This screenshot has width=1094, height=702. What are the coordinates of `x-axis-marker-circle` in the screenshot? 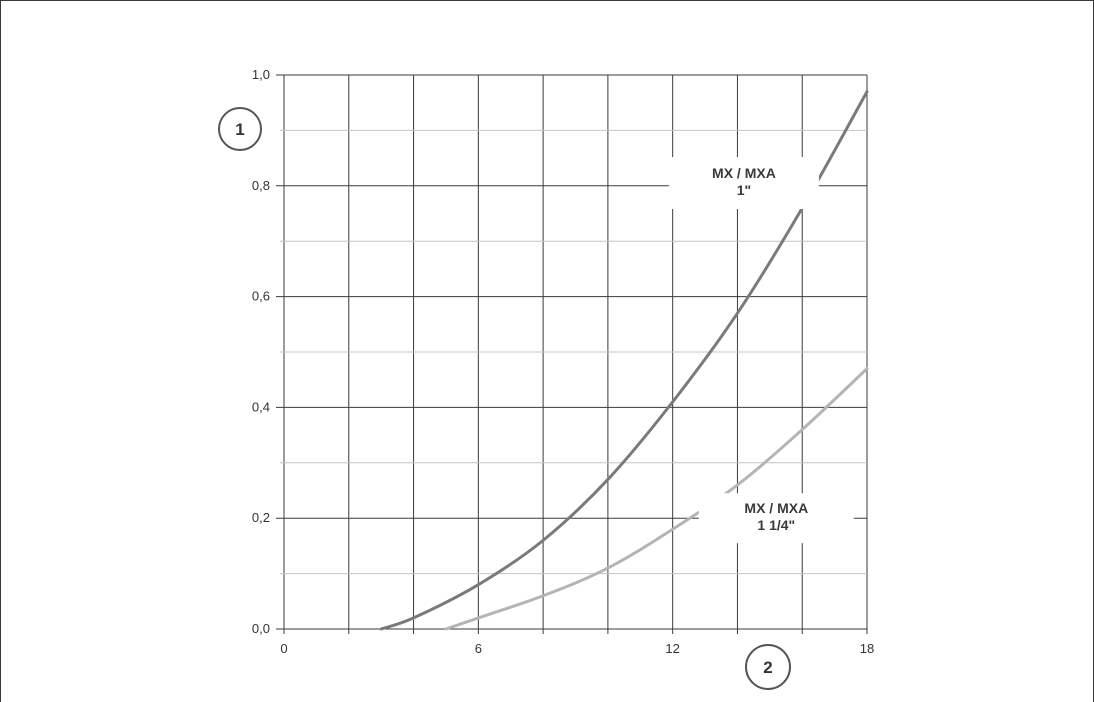 It's located at (768, 667).